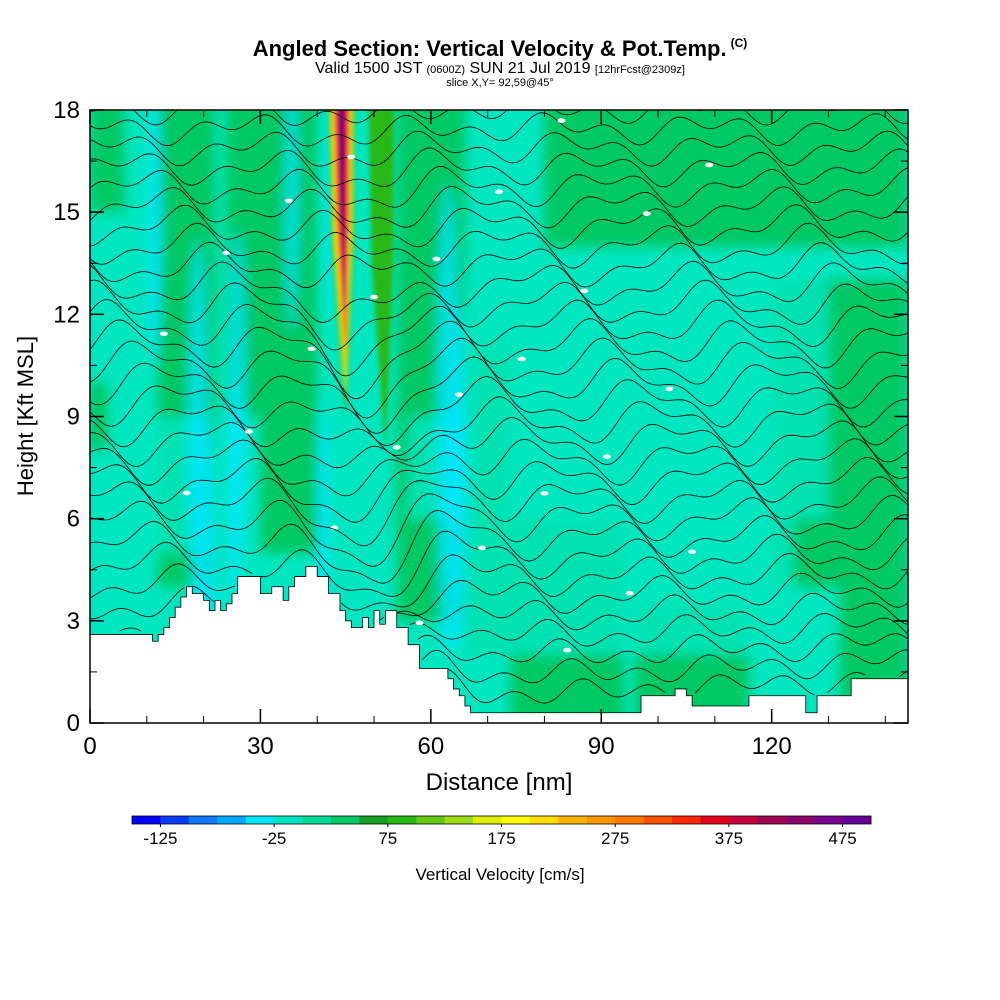 Image resolution: width=1000 pixels, height=1000 pixels. Describe the element at coordinates (501, 838) in the screenshot. I see `colorbar-tick-label: 175` at that location.